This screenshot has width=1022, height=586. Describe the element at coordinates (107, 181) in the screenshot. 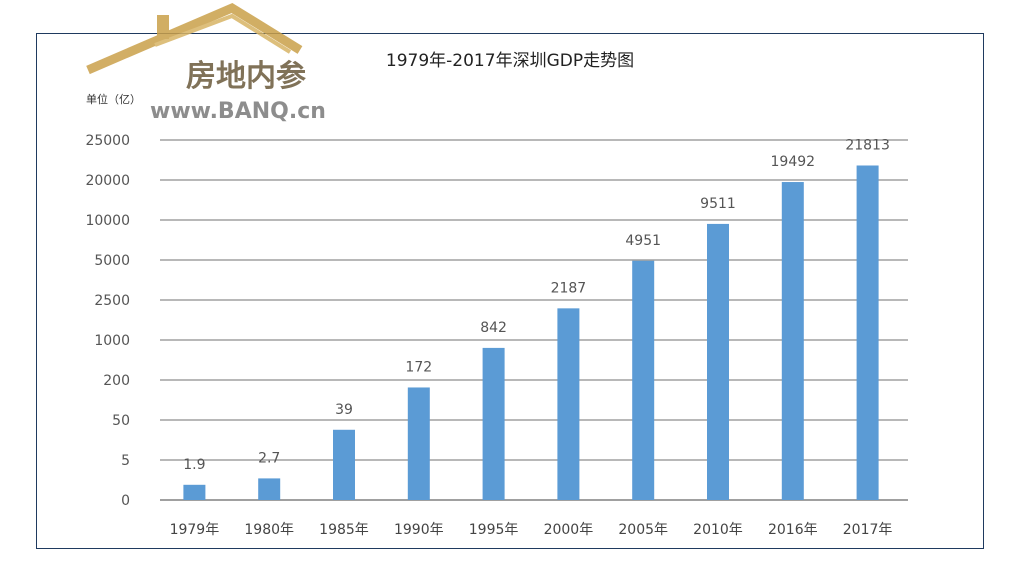

I see `y-tick-label: 20000` at that location.